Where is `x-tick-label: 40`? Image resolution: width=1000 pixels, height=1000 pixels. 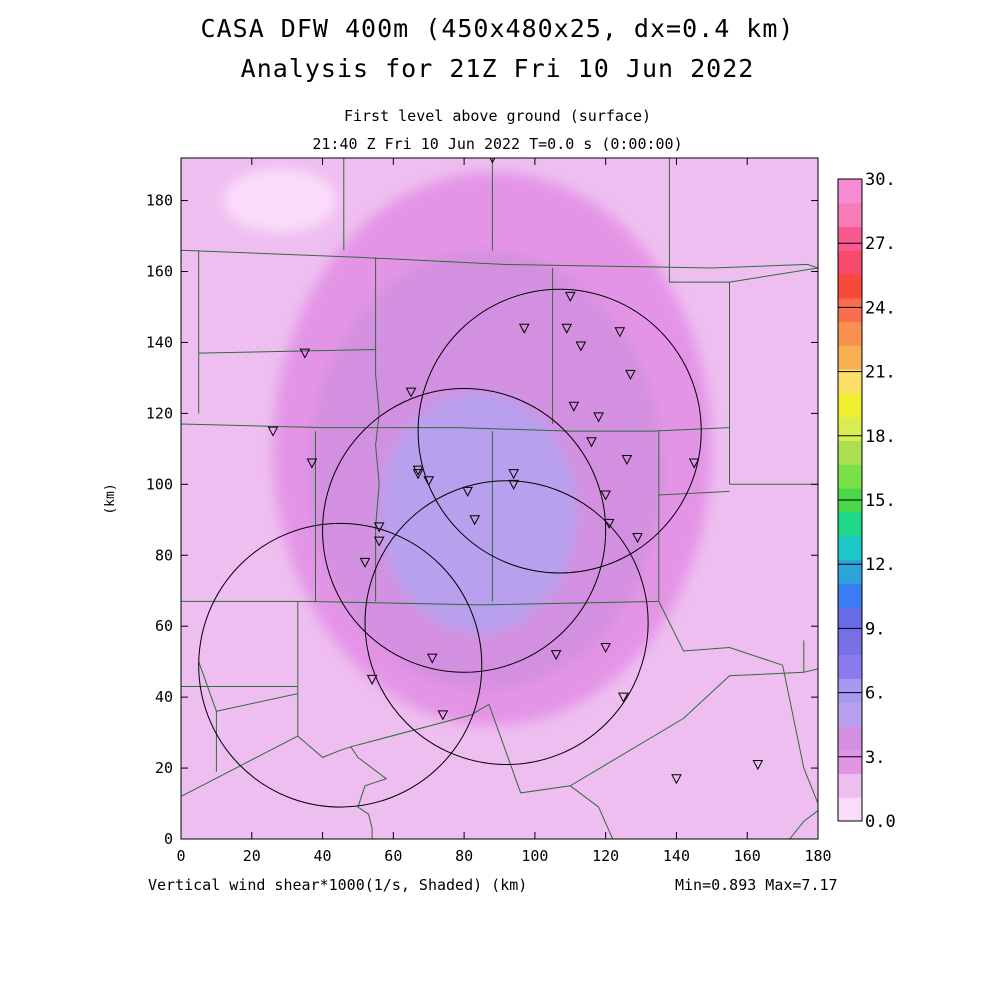
x-tick-label: 40 is located at coordinates (323, 856).